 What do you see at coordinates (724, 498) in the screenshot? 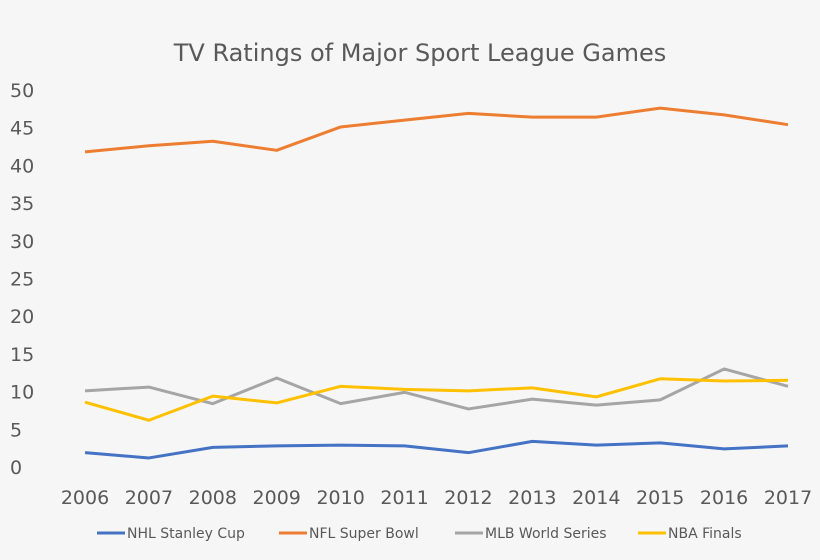
I see `x-tick-label: 2016` at bounding box center [724, 498].